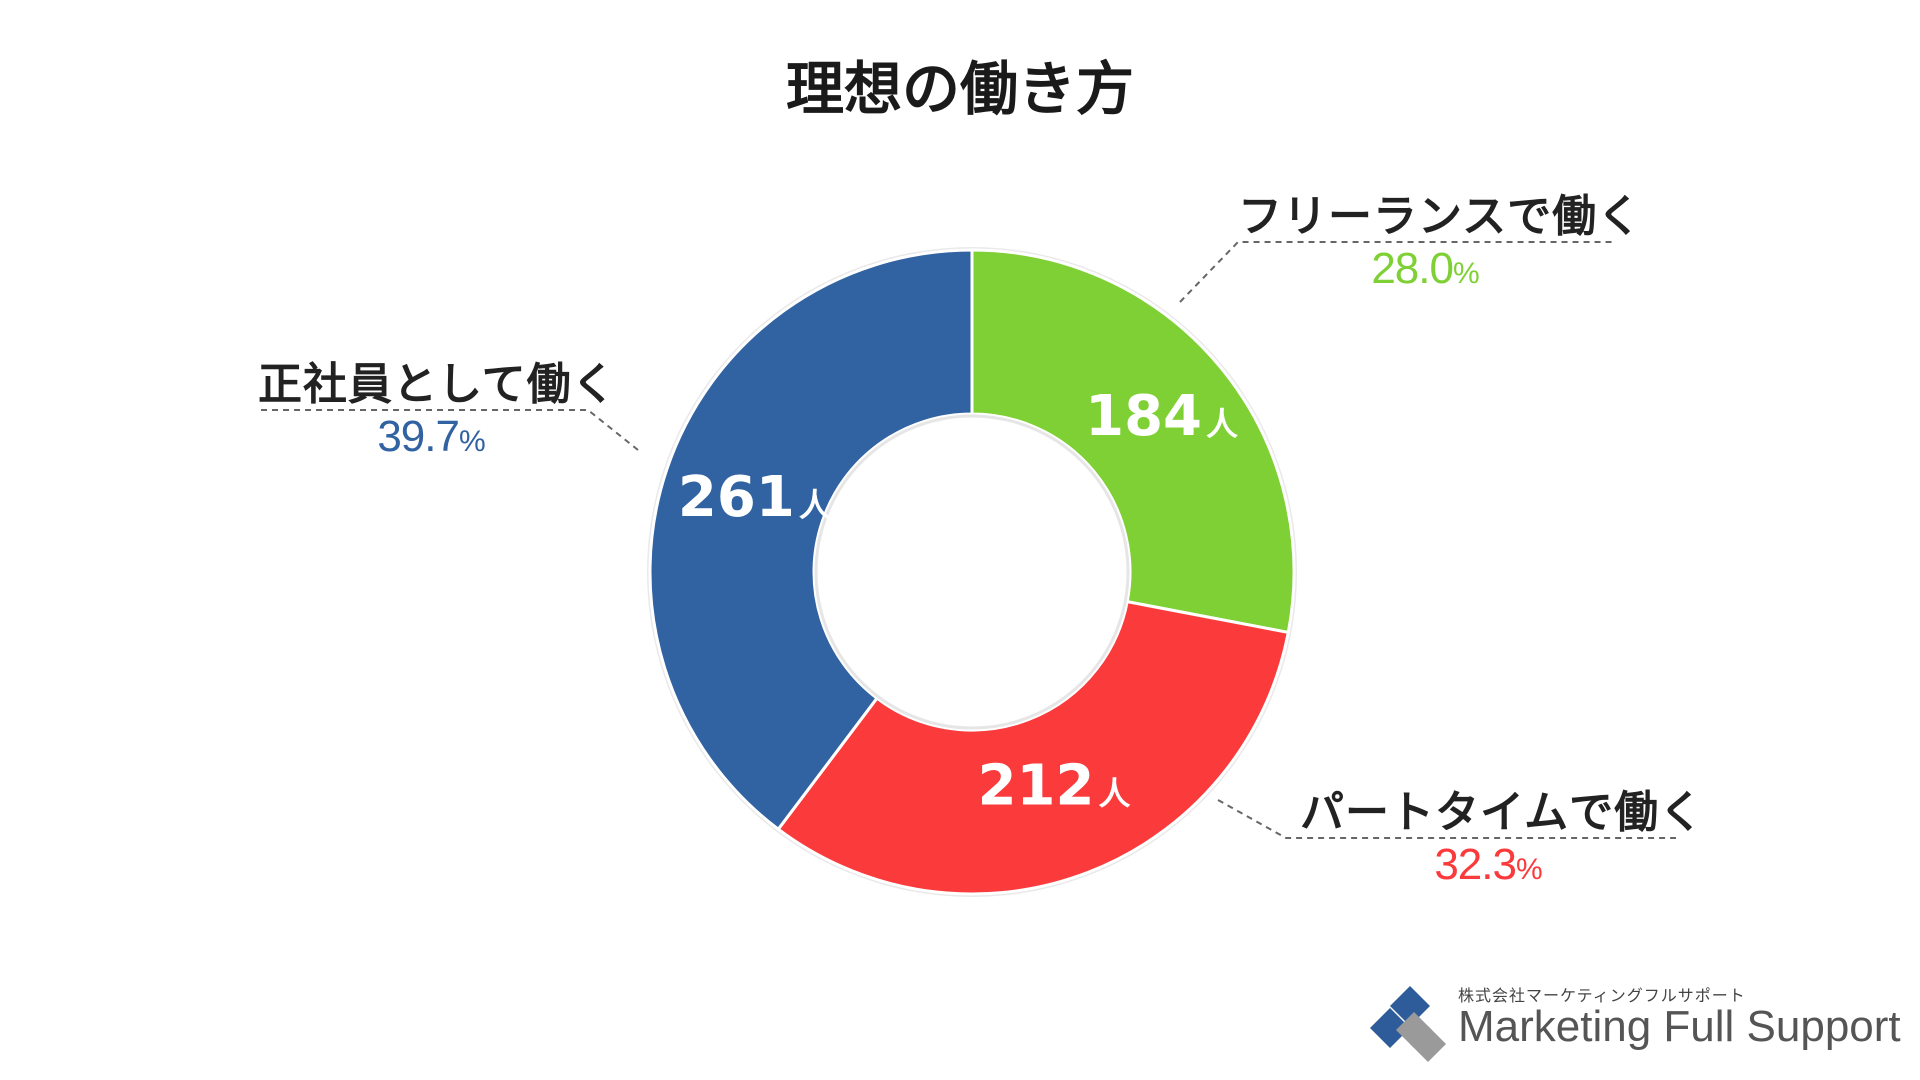  What do you see at coordinates (1412, 268) in the screenshot?
I see `percent-value: 28.0` at bounding box center [1412, 268].